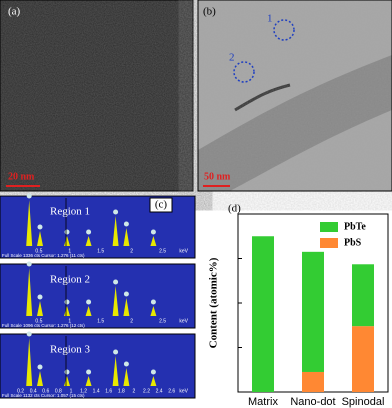 The height and width of the screenshot is (408, 392). What do you see at coordinates (21, 176) in the screenshot?
I see `scale-text: 20 nm` at bounding box center [21, 176].